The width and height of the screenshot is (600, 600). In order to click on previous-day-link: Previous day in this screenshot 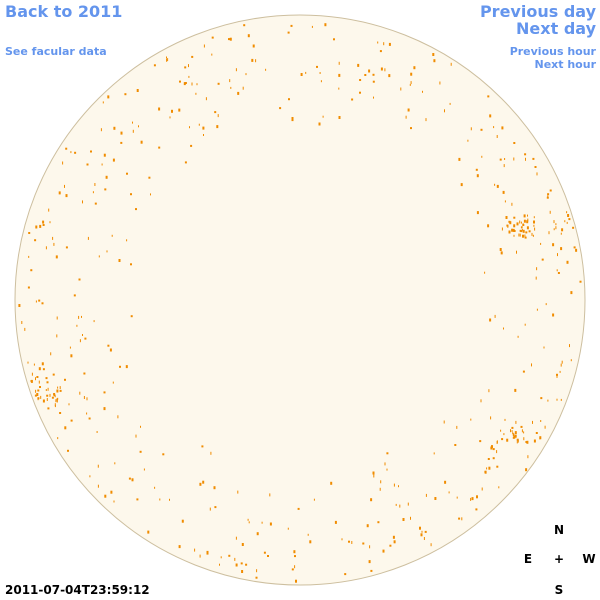, I will do `click(537, 11)`.